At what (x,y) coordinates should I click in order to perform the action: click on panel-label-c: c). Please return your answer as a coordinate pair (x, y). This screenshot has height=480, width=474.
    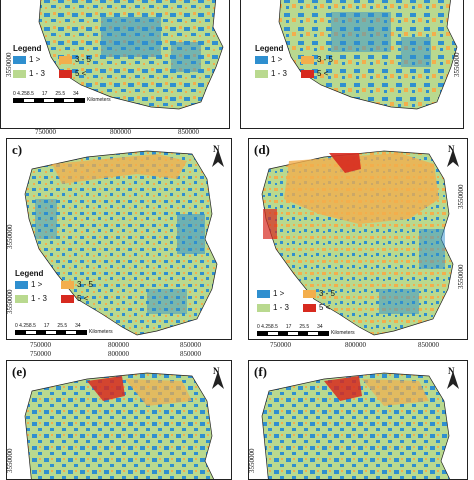
    Looking at the image, I should click on (17, 149).